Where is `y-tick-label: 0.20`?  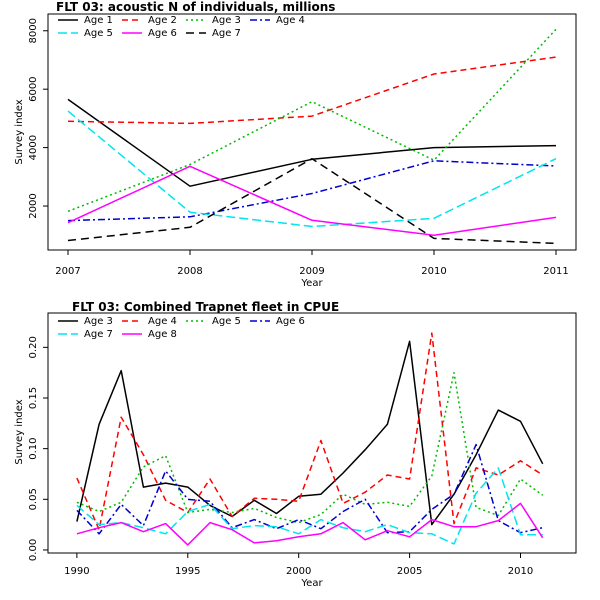 y-tick-label: 0.20 is located at coordinates (33, 347).